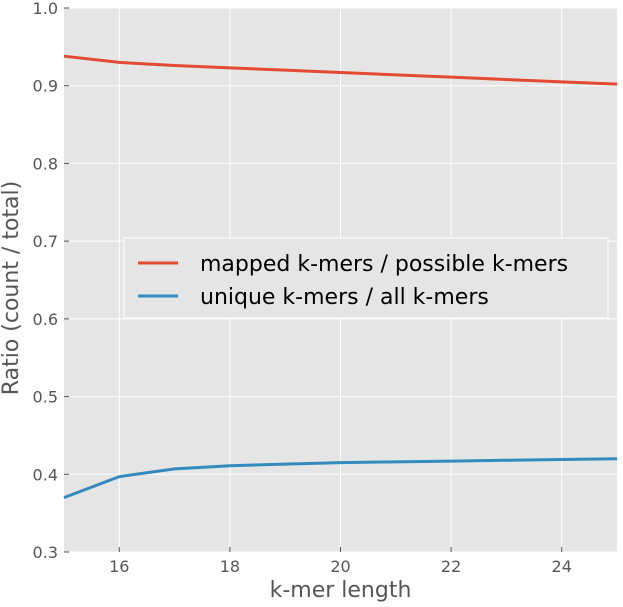  I want to click on y-axis-label: Ratio (count / total), so click(12, 288).